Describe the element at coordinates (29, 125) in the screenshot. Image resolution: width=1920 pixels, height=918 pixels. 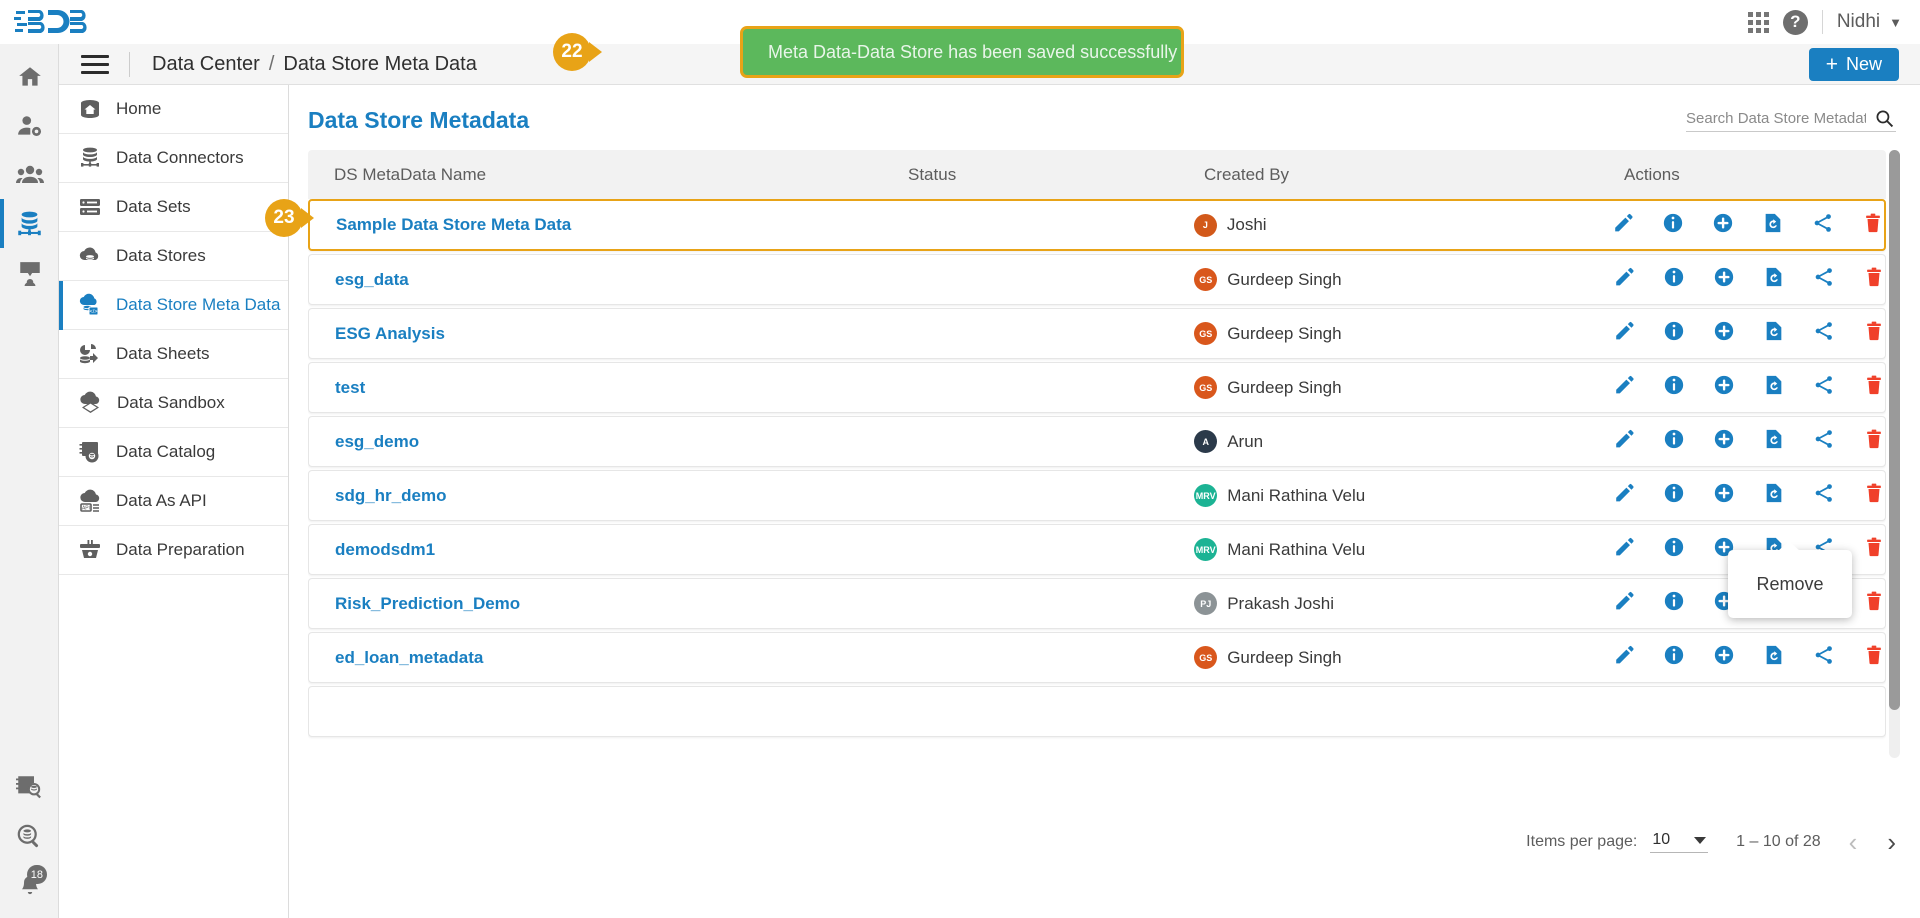
I see `rail-item-user-settings` at that location.